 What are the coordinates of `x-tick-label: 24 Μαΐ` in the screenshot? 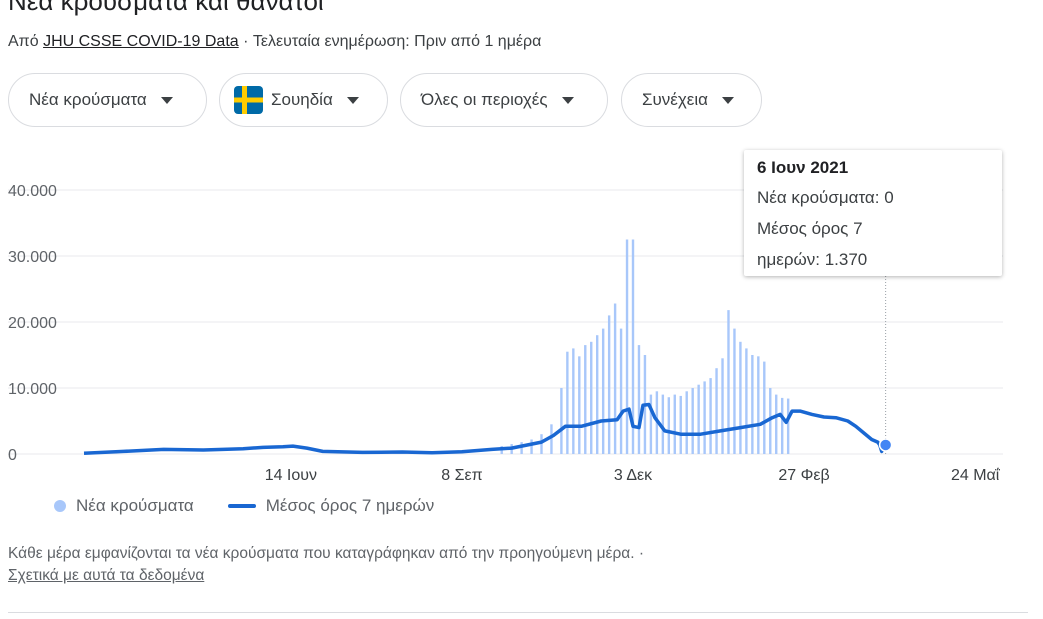 It's located at (976, 475).